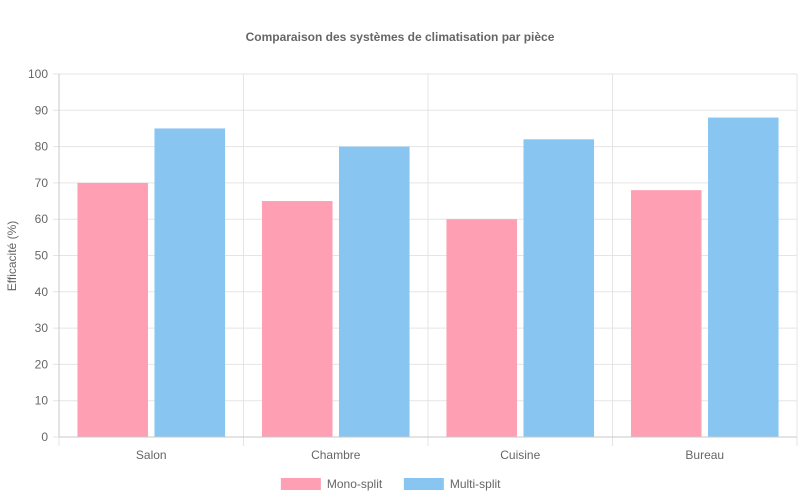 The image size is (800, 500). I want to click on bar-multi-split-salon, so click(190, 282).